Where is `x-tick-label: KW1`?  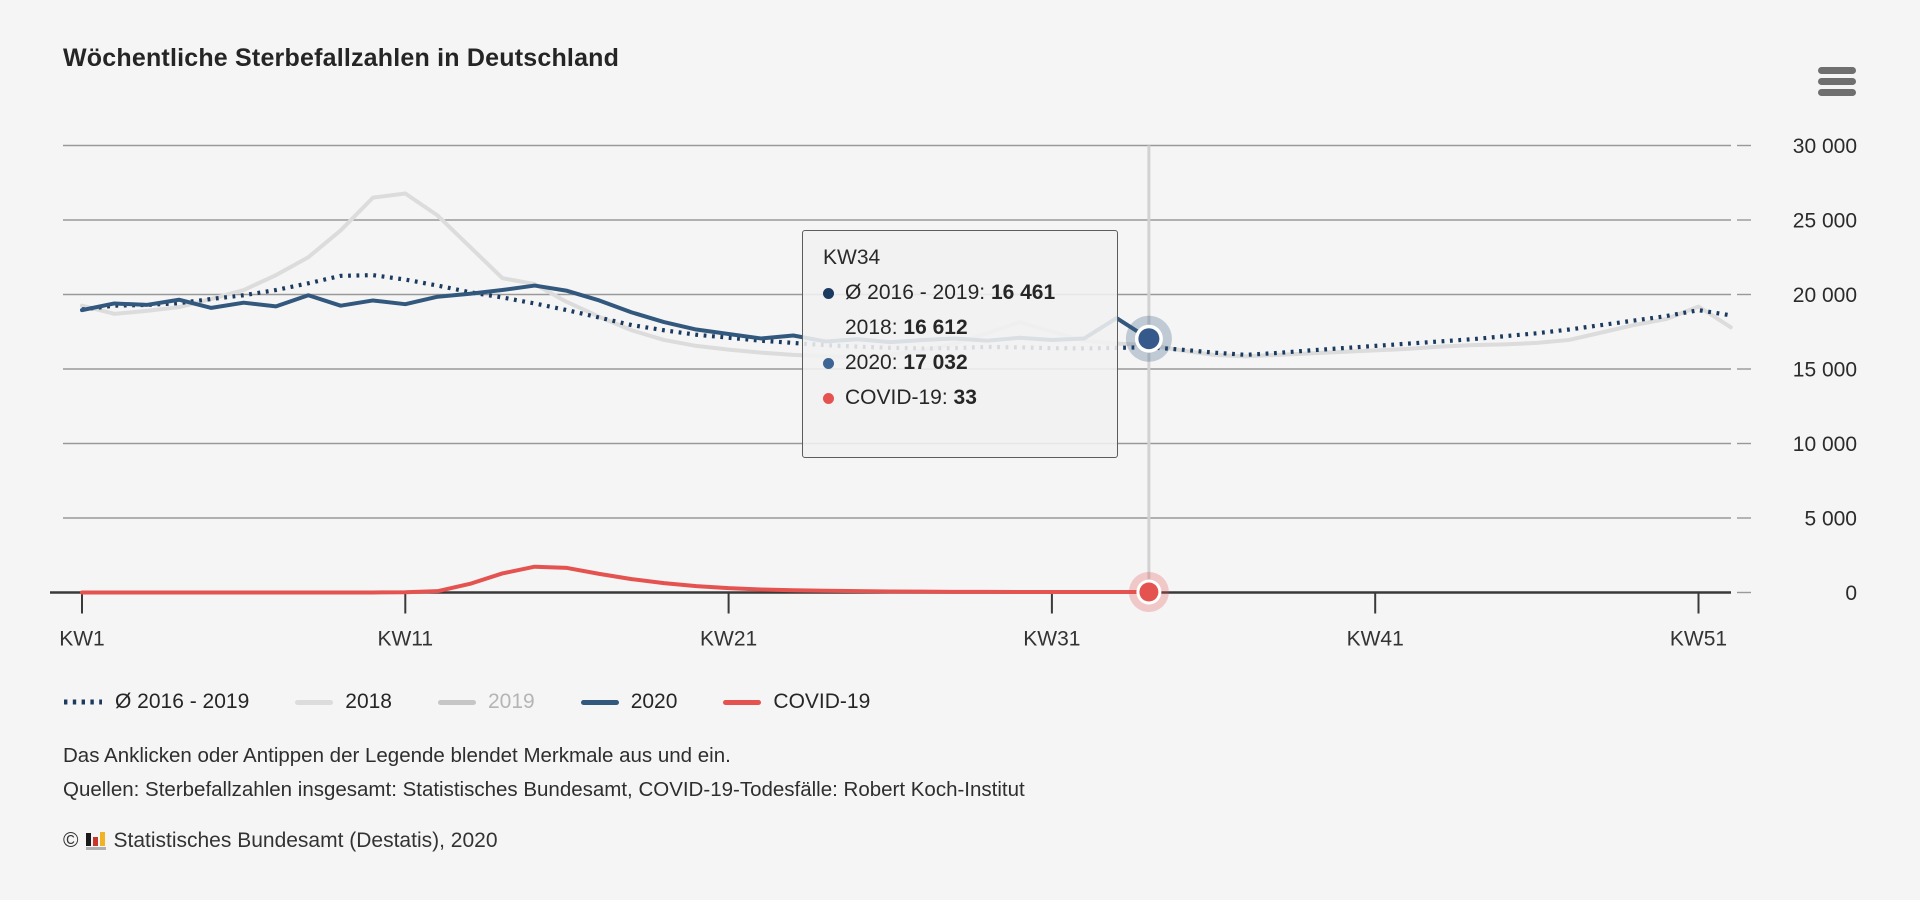 x-tick-label: KW1 is located at coordinates (82, 639).